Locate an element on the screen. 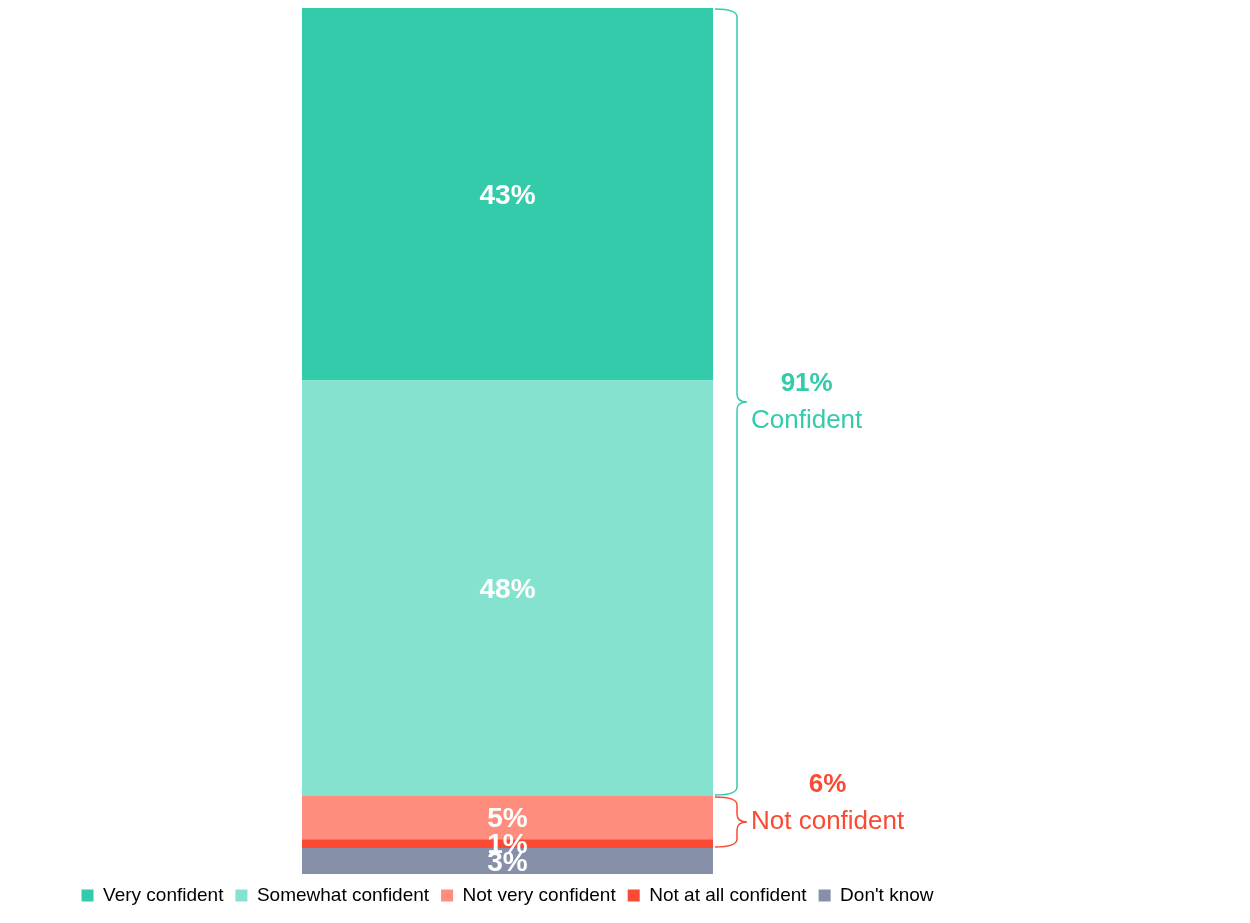 The image size is (1250, 923). data-label: 48% is located at coordinates (507, 588).